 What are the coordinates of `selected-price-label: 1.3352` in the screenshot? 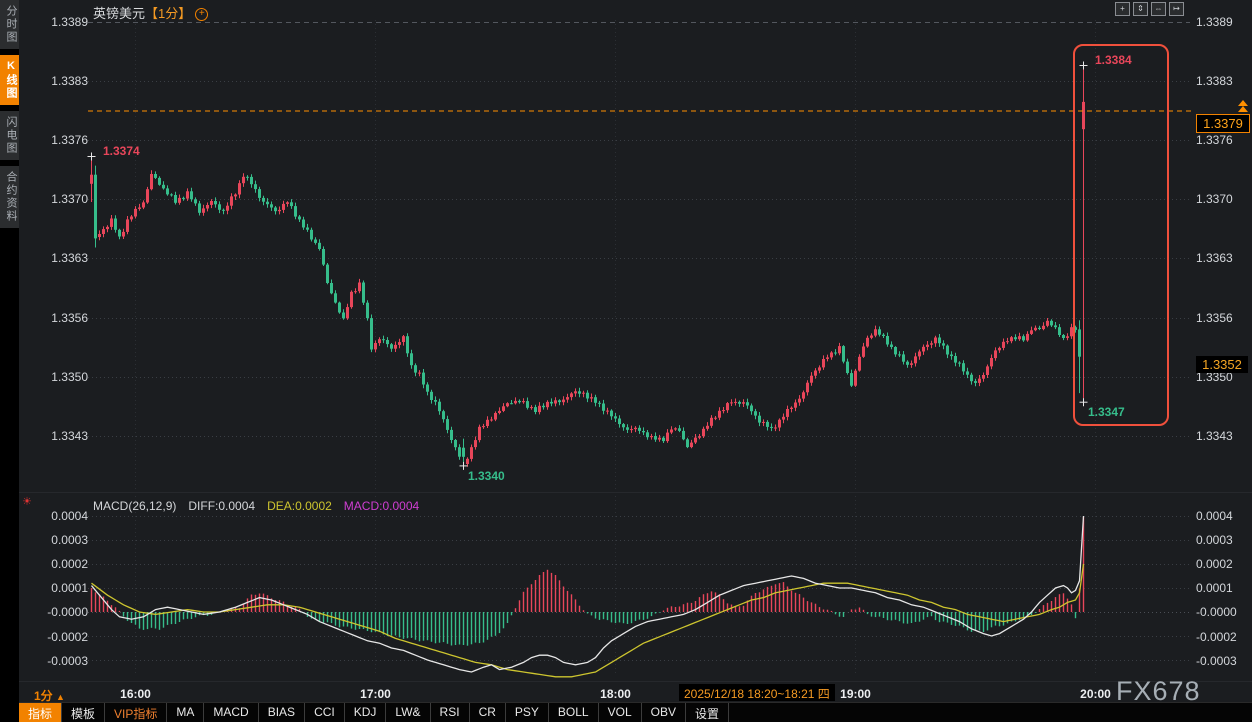 It's located at (1222, 364).